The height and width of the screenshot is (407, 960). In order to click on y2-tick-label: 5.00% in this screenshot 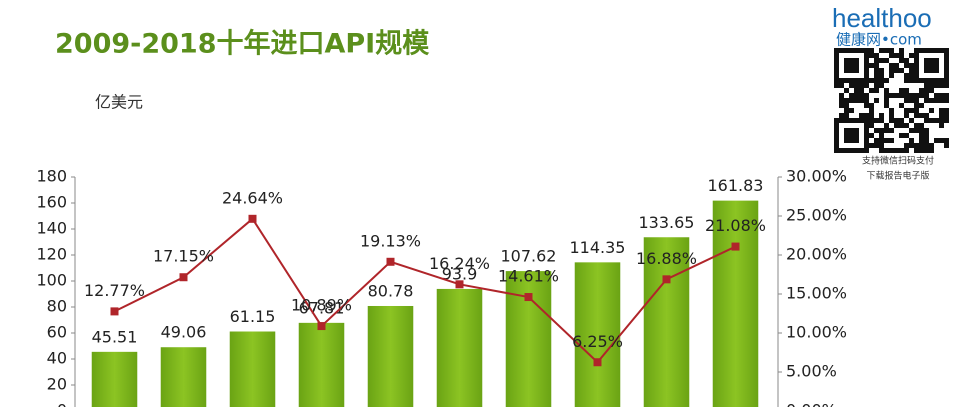, I will do `click(811, 371)`.